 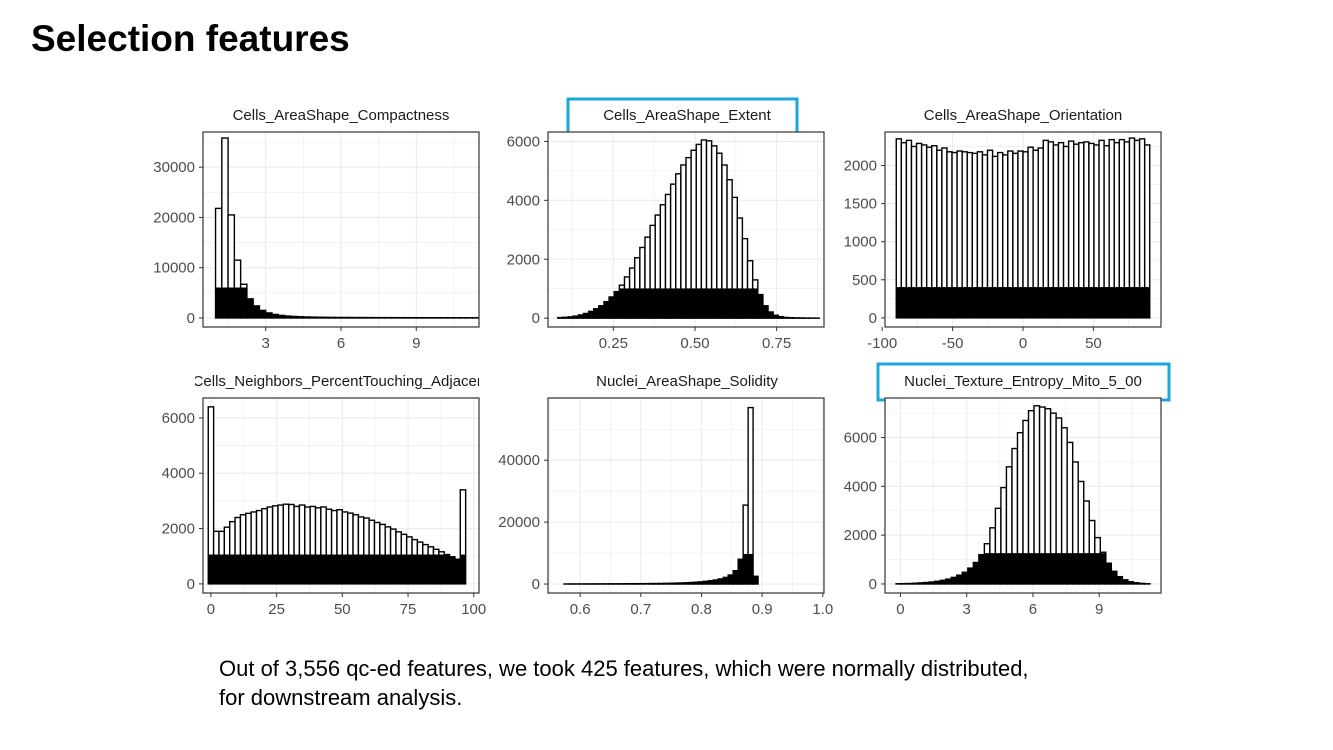 What do you see at coordinates (276, 609) in the screenshot?
I see `x-tick-label: 25` at bounding box center [276, 609].